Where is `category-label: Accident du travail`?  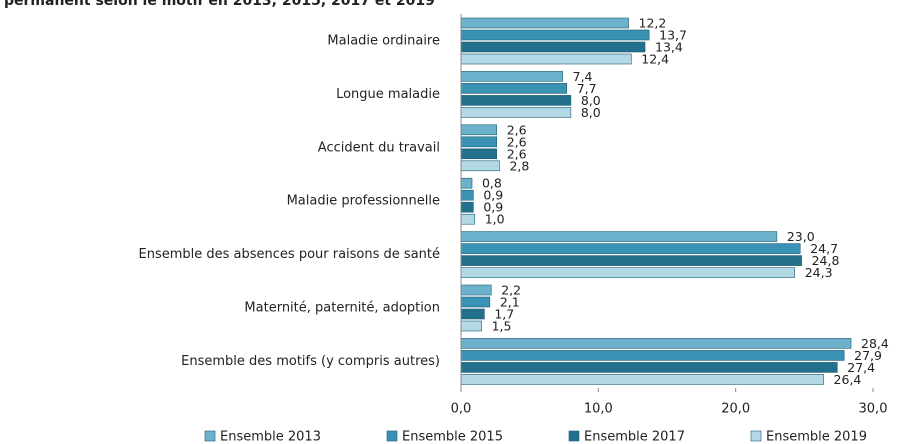 category-label: Accident du travail is located at coordinates (379, 147).